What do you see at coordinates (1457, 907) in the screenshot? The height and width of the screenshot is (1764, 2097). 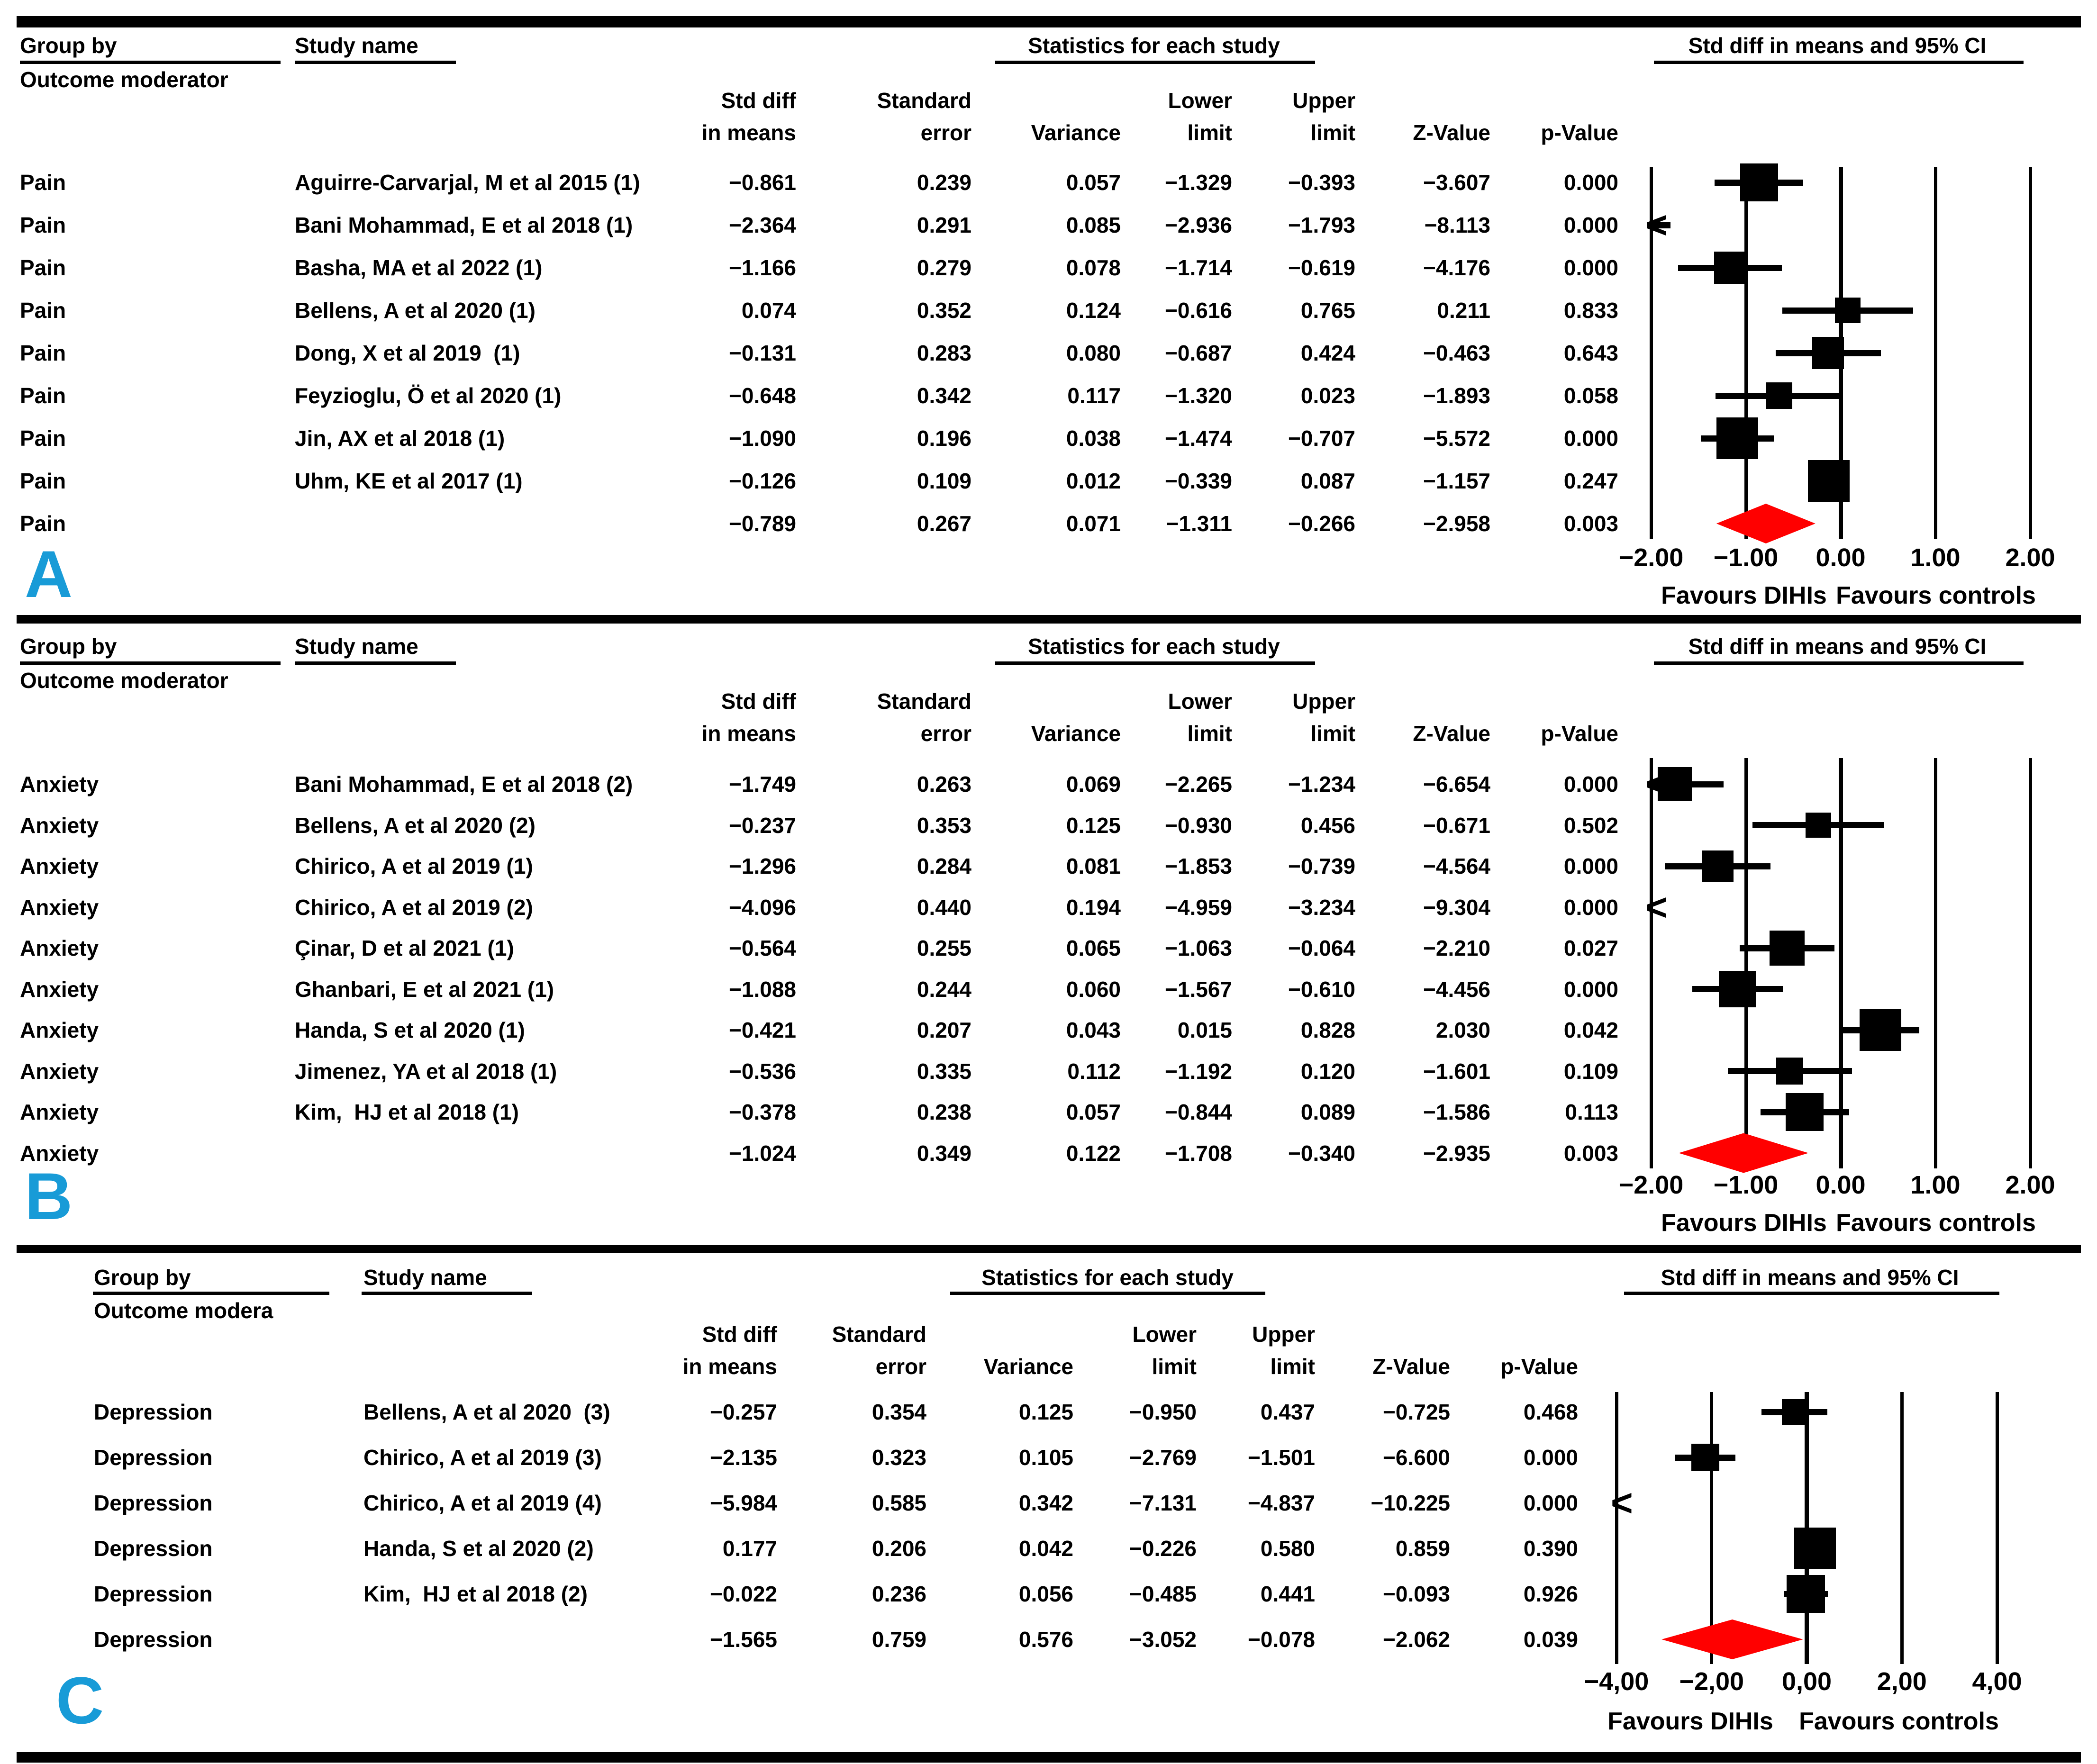 I see `cell-stat: −9.304` at bounding box center [1457, 907].